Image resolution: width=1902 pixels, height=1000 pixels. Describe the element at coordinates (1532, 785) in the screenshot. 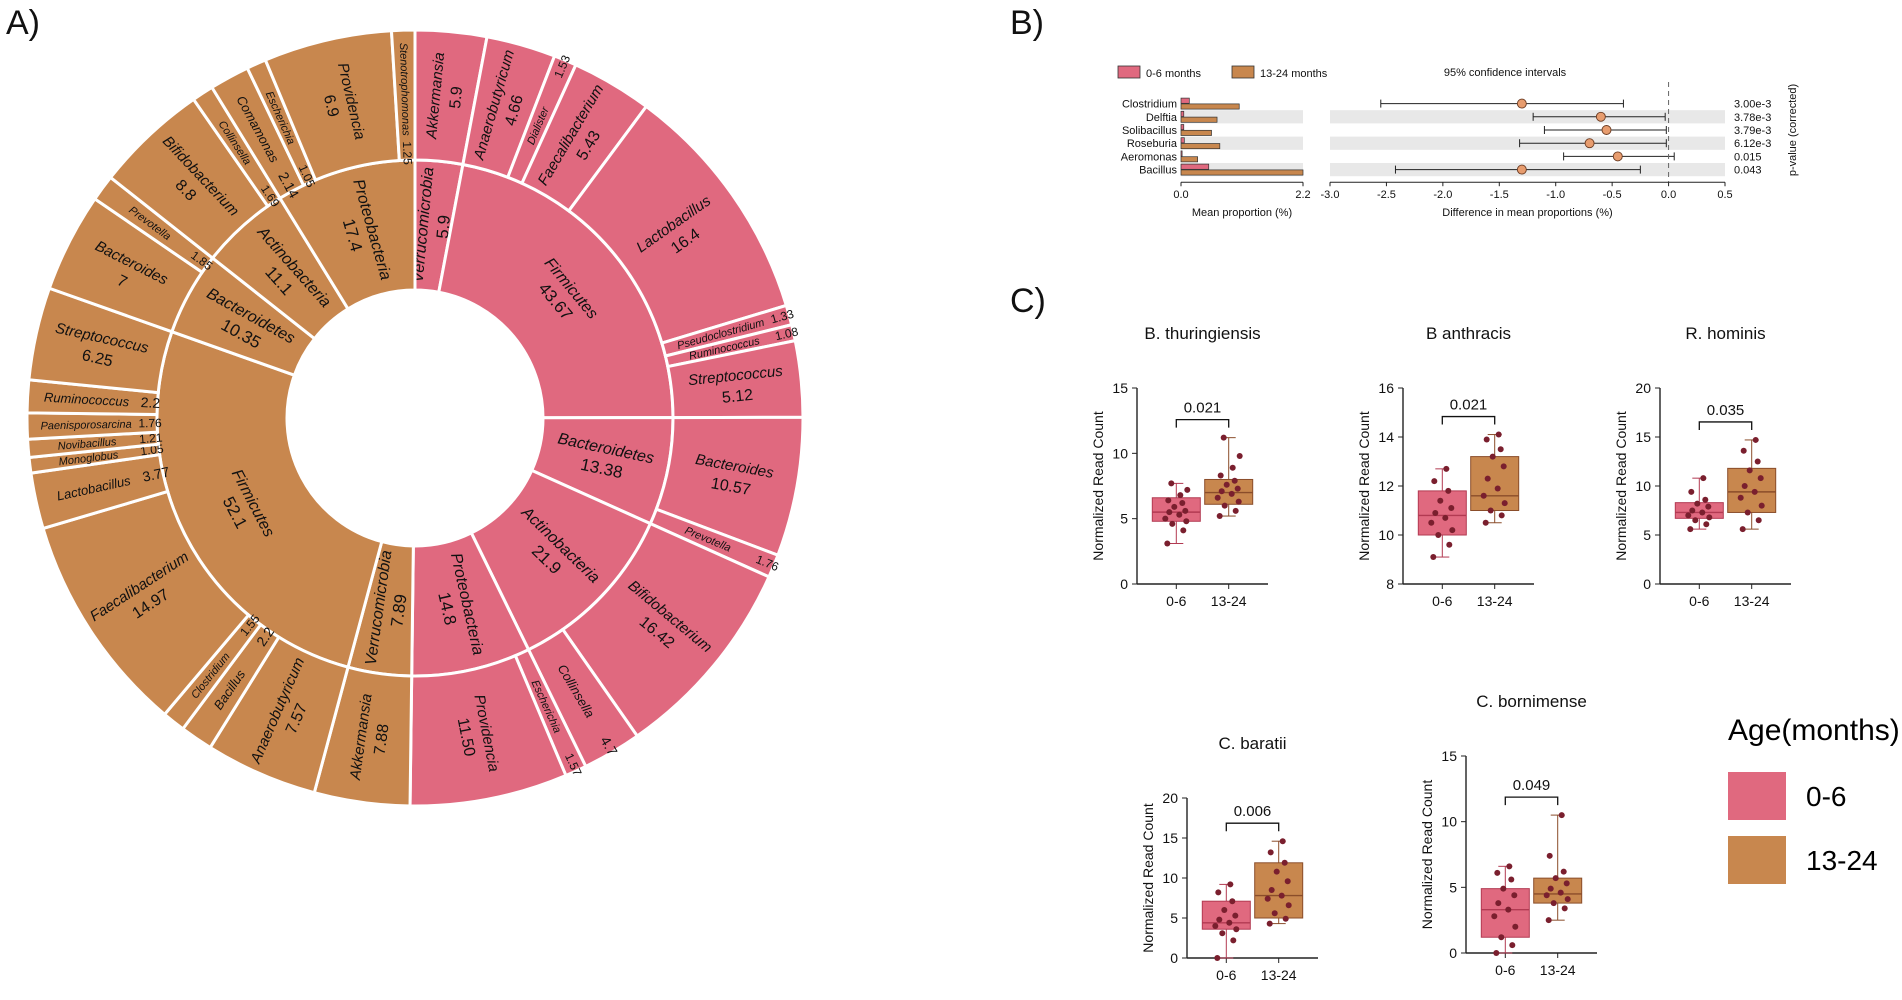

I see `pvalue-label: 0.049` at that location.